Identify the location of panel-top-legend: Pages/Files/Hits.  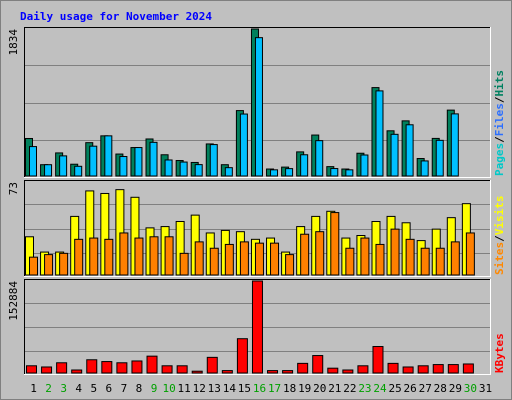
(499, 123).